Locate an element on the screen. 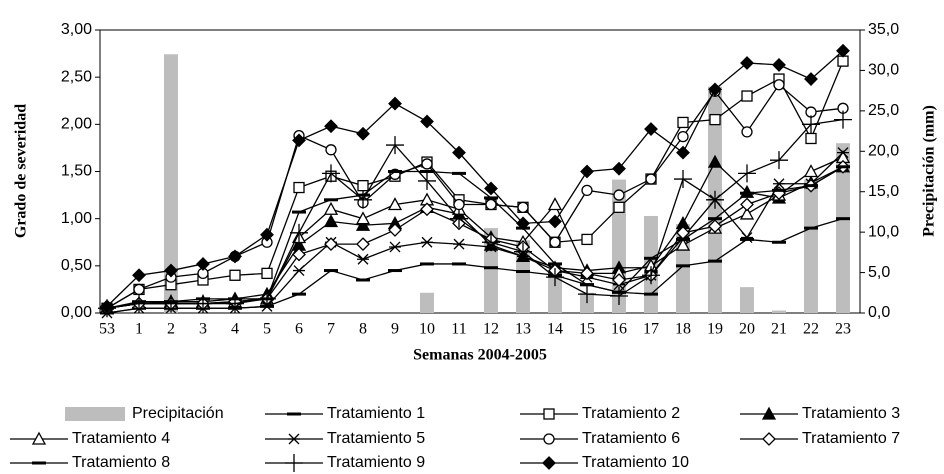 Image resolution: width=944 pixels, height=474 pixels. x-tick-label: 23 is located at coordinates (843, 329).